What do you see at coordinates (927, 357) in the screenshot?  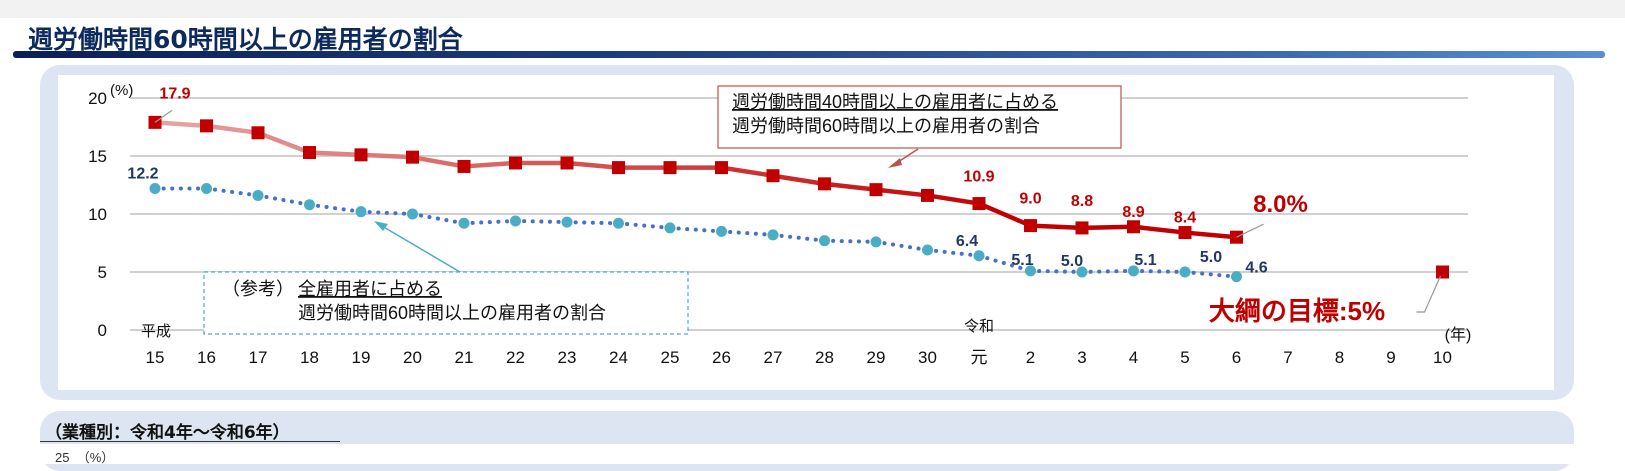 I see `x-tick-label: 30` at bounding box center [927, 357].